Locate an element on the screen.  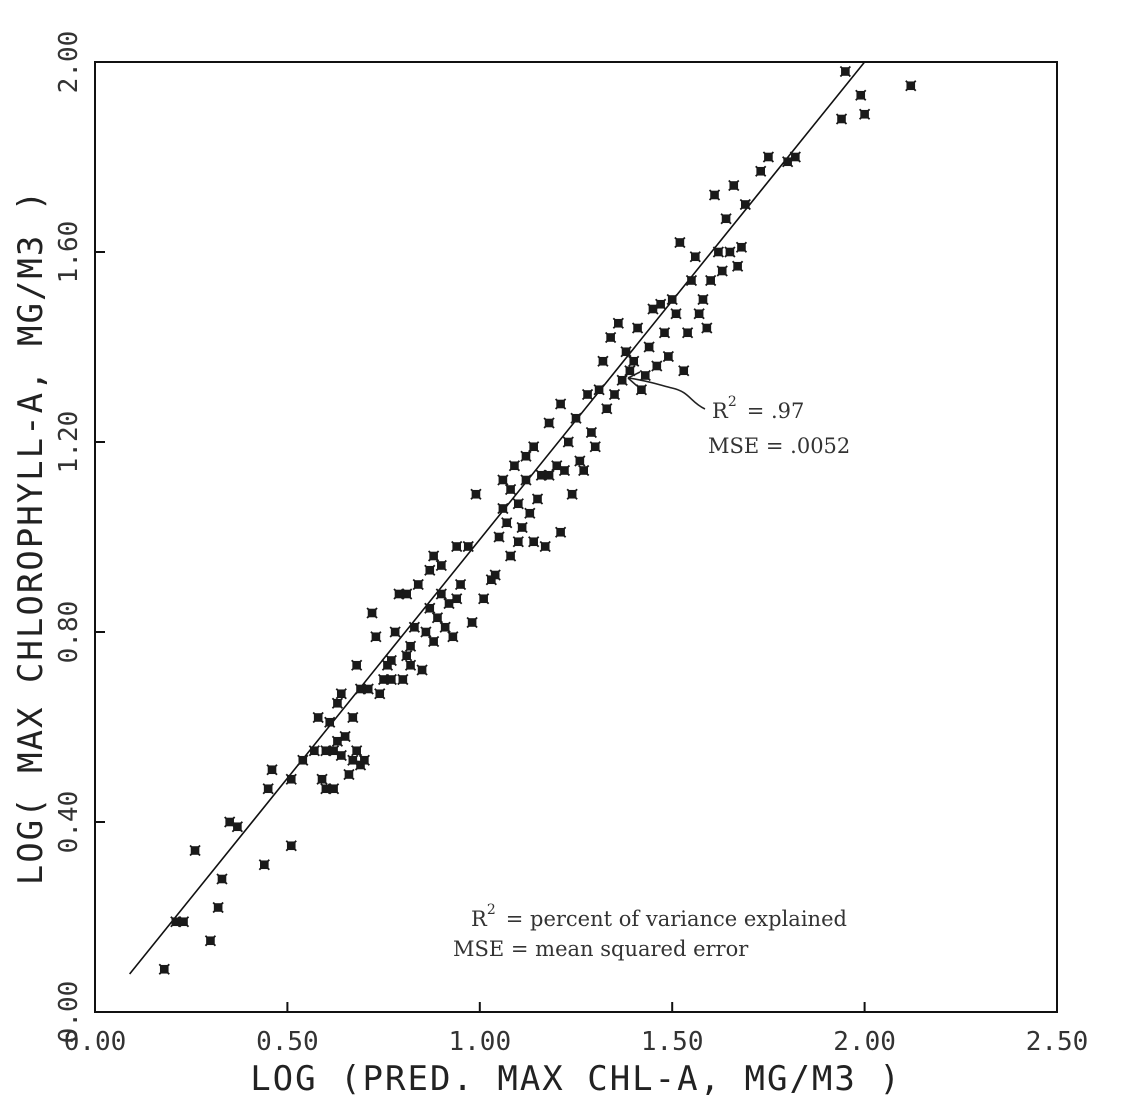
legend-r2-sup: 2 is located at coordinates (491, 910).